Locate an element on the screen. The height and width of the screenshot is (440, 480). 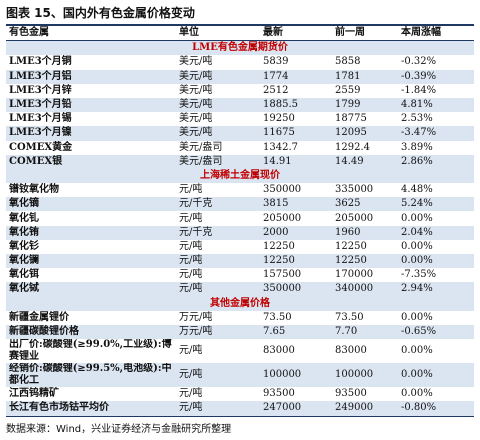
name-cell: LME3个月锌 is located at coordinates (40, 90).